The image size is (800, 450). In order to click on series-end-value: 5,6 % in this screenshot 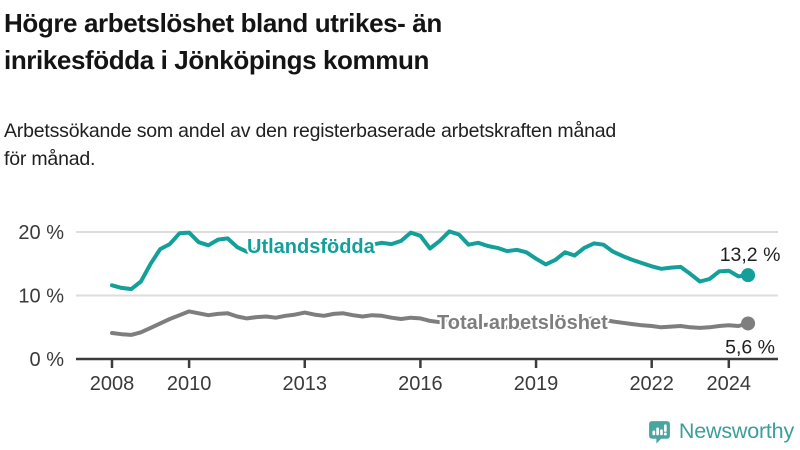, I will do `click(750, 347)`.